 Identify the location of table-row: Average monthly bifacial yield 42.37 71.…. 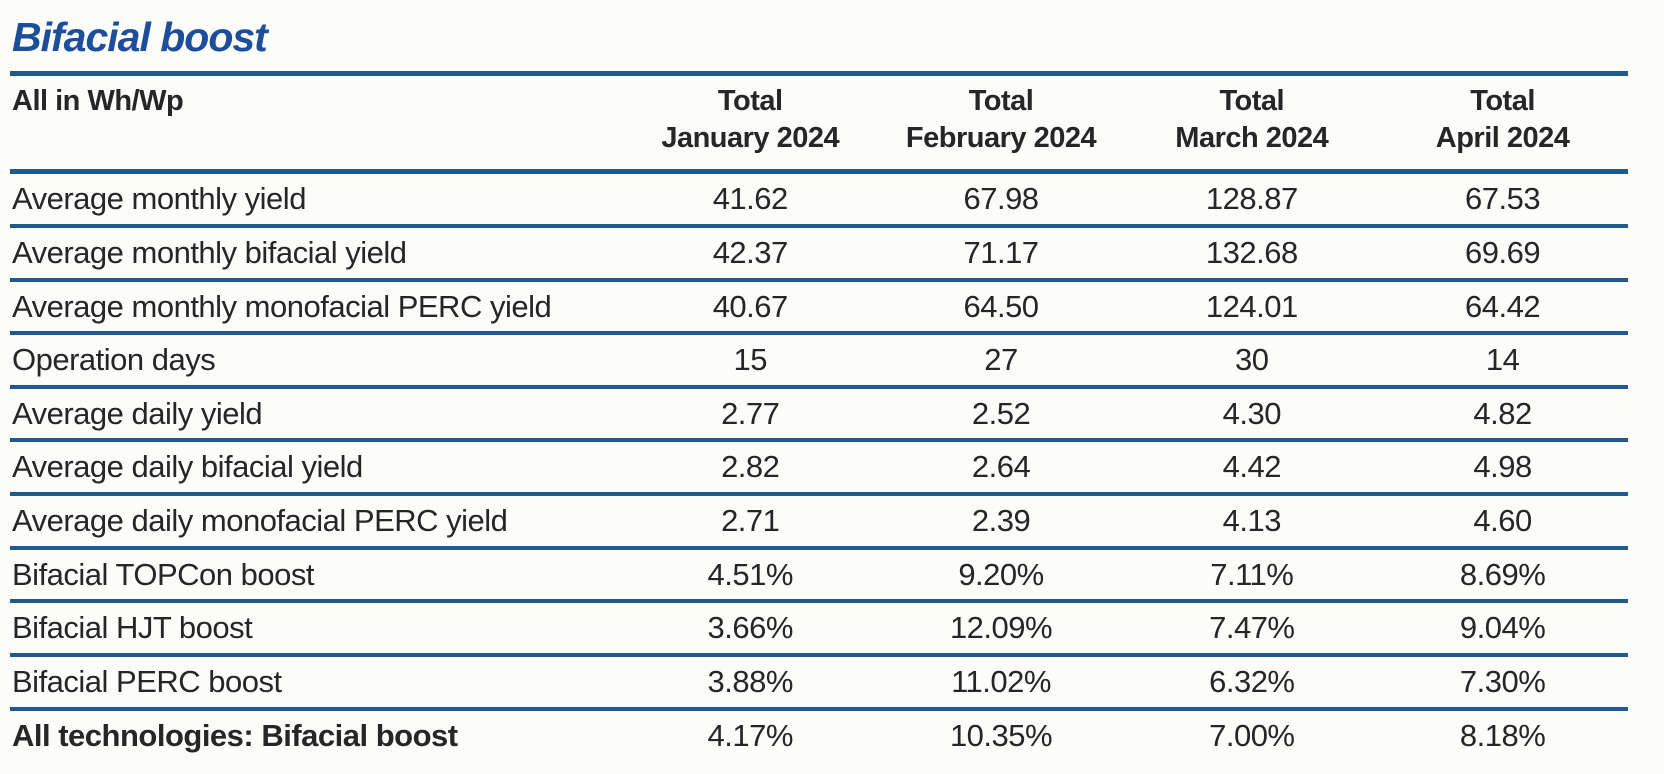
(819, 253).